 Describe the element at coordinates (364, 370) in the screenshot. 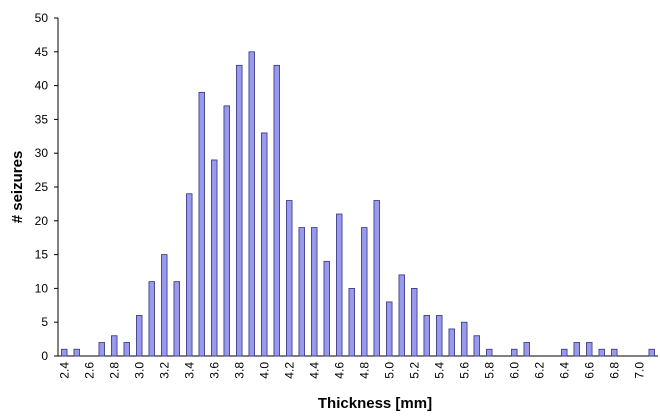

I see `x-tick-label: 4.8` at that location.